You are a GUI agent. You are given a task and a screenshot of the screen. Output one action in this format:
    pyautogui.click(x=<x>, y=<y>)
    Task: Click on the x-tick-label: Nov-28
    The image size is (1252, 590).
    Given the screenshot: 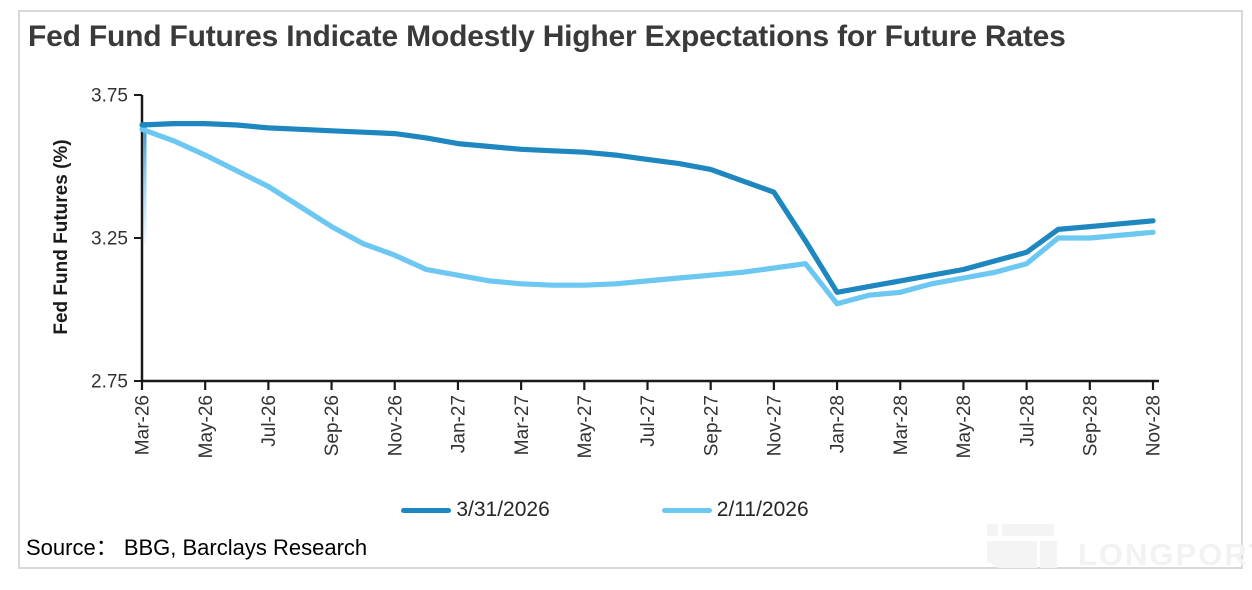 What is the action you would take?
    pyautogui.click(x=1154, y=425)
    